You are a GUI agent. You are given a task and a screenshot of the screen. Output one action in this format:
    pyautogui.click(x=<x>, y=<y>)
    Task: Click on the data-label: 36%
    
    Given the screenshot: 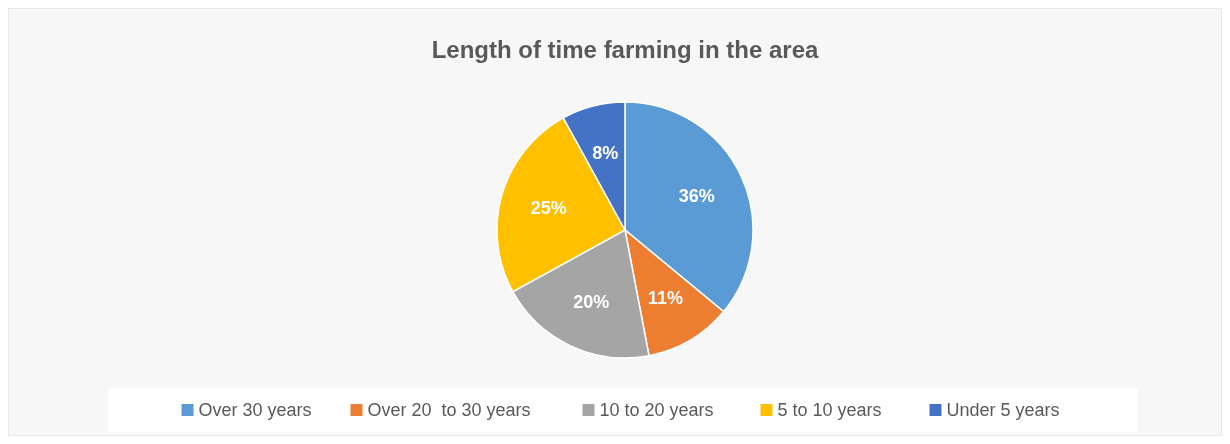 What is the action you would take?
    pyautogui.click(x=696, y=196)
    